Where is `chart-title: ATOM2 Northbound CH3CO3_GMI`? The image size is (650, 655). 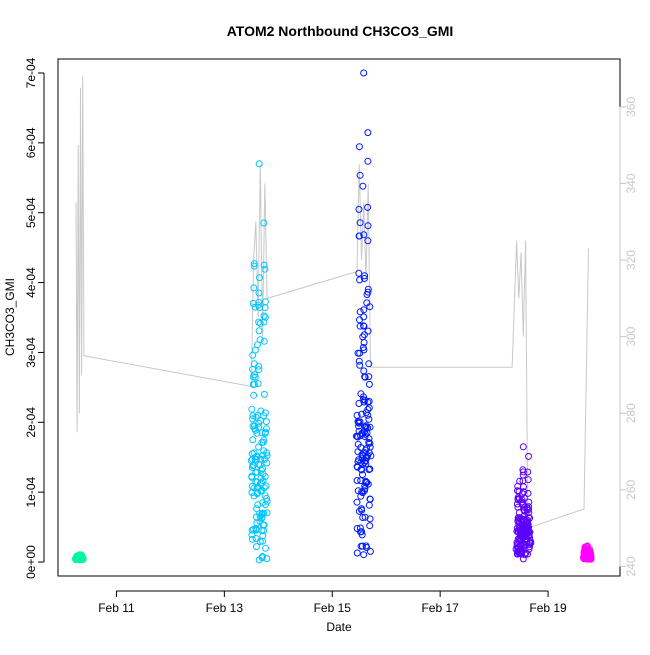 chart-title: ATOM2 Northbound CH3CO3_GMI is located at coordinates (340, 31).